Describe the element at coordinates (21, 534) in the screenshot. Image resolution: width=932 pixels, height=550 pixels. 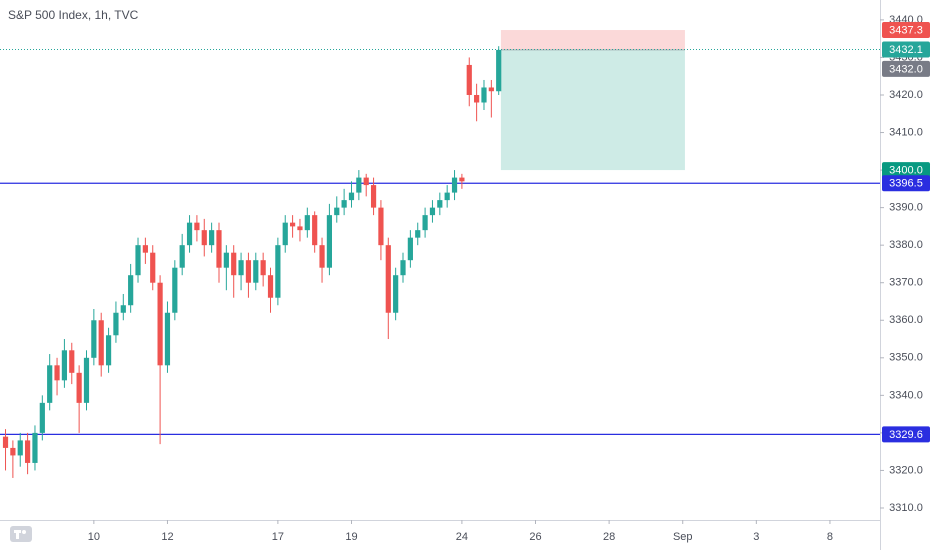
I see `logo` at that location.